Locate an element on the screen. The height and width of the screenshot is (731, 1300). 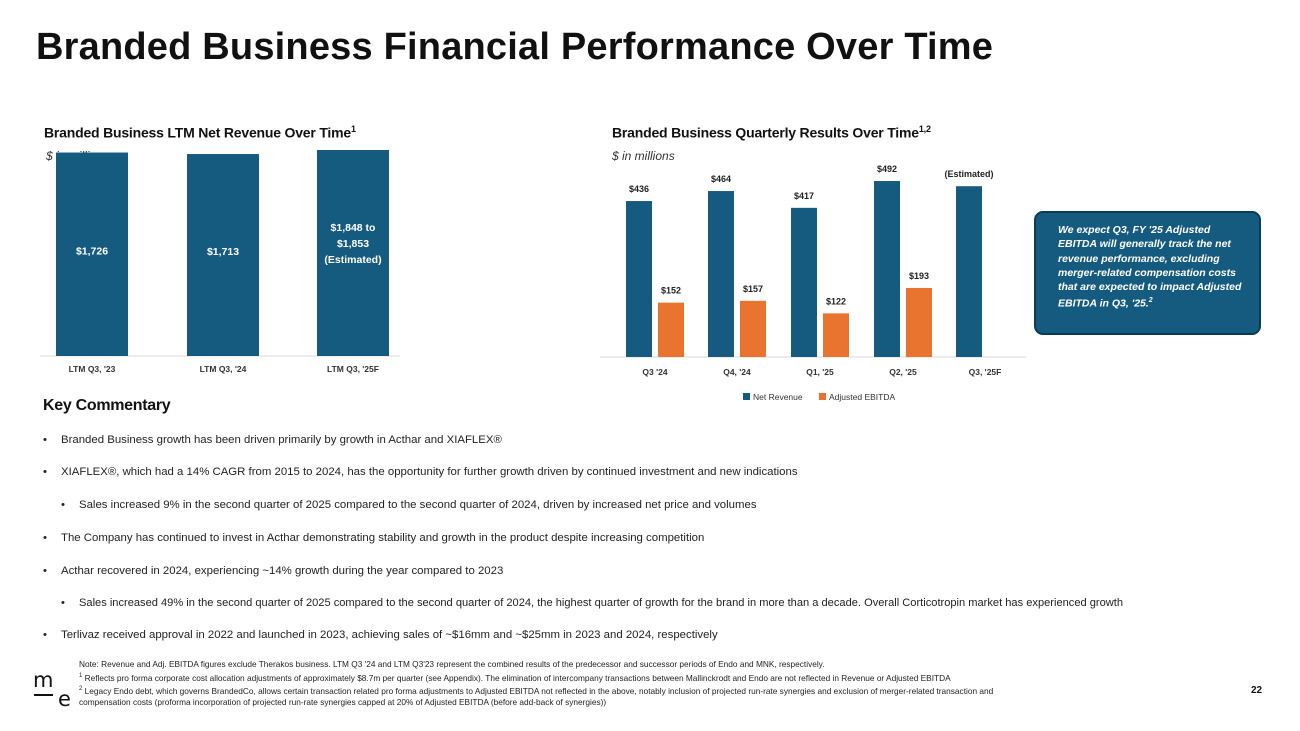
ltm-data-label: $1,848 to is located at coordinates (353, 228).